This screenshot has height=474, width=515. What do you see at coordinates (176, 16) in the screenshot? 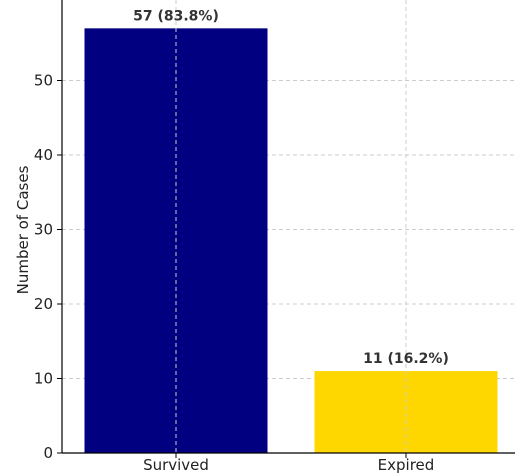
I see `data-label-survived: 57 (83.8%)` at bounding box center [176, 16].